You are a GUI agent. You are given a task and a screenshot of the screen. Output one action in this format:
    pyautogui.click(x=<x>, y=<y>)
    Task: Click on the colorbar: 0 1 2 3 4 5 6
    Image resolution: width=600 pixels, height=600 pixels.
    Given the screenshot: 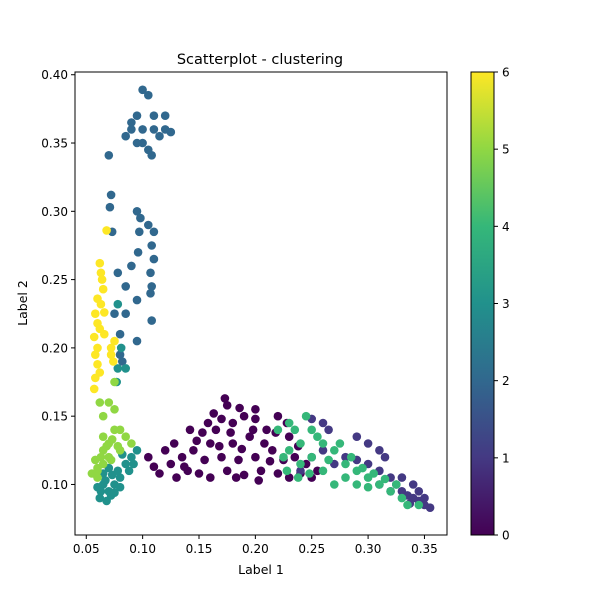 What is the action you would take?
    pyautogui.click(x=490, y=304)
    